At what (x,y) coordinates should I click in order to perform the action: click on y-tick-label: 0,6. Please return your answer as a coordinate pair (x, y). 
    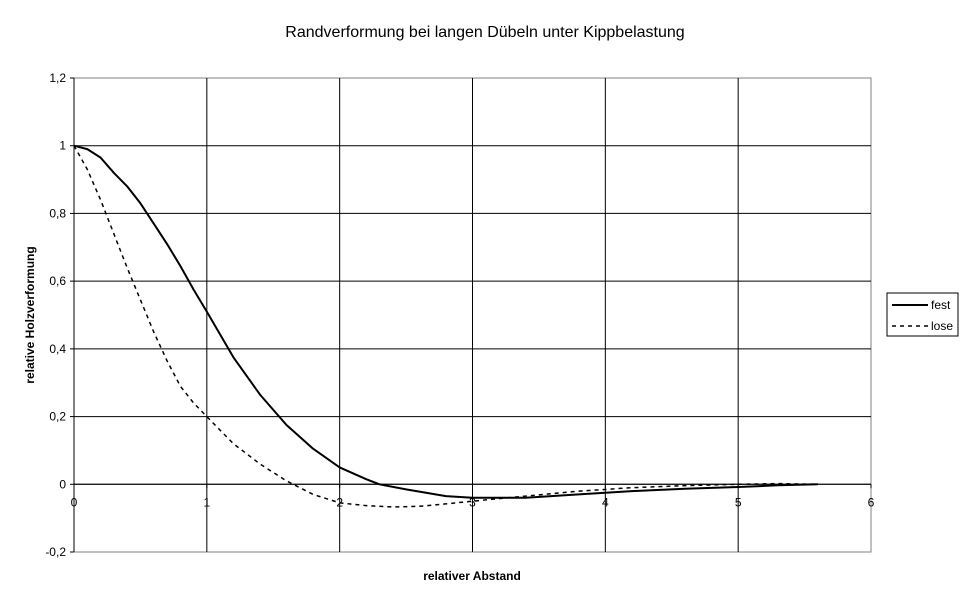
    Looking at the image, I should click on (57, 281).